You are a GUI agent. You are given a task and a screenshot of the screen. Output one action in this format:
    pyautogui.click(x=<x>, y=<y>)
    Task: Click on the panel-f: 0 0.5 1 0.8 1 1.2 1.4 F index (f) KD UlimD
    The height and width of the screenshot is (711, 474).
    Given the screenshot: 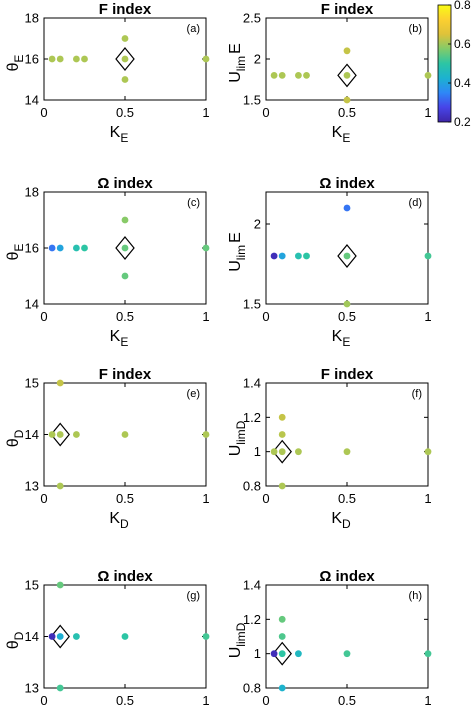 What is the action you would take?
    pyautogui.click(x=329, y=448)
    